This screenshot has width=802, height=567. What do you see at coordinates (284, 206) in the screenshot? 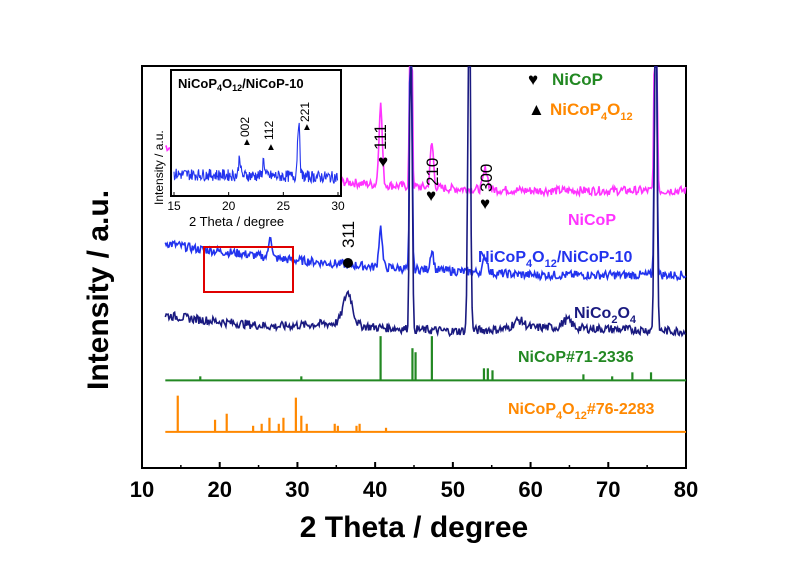
I see `inset-tick-label: 25` at bounding box center [284, 206].